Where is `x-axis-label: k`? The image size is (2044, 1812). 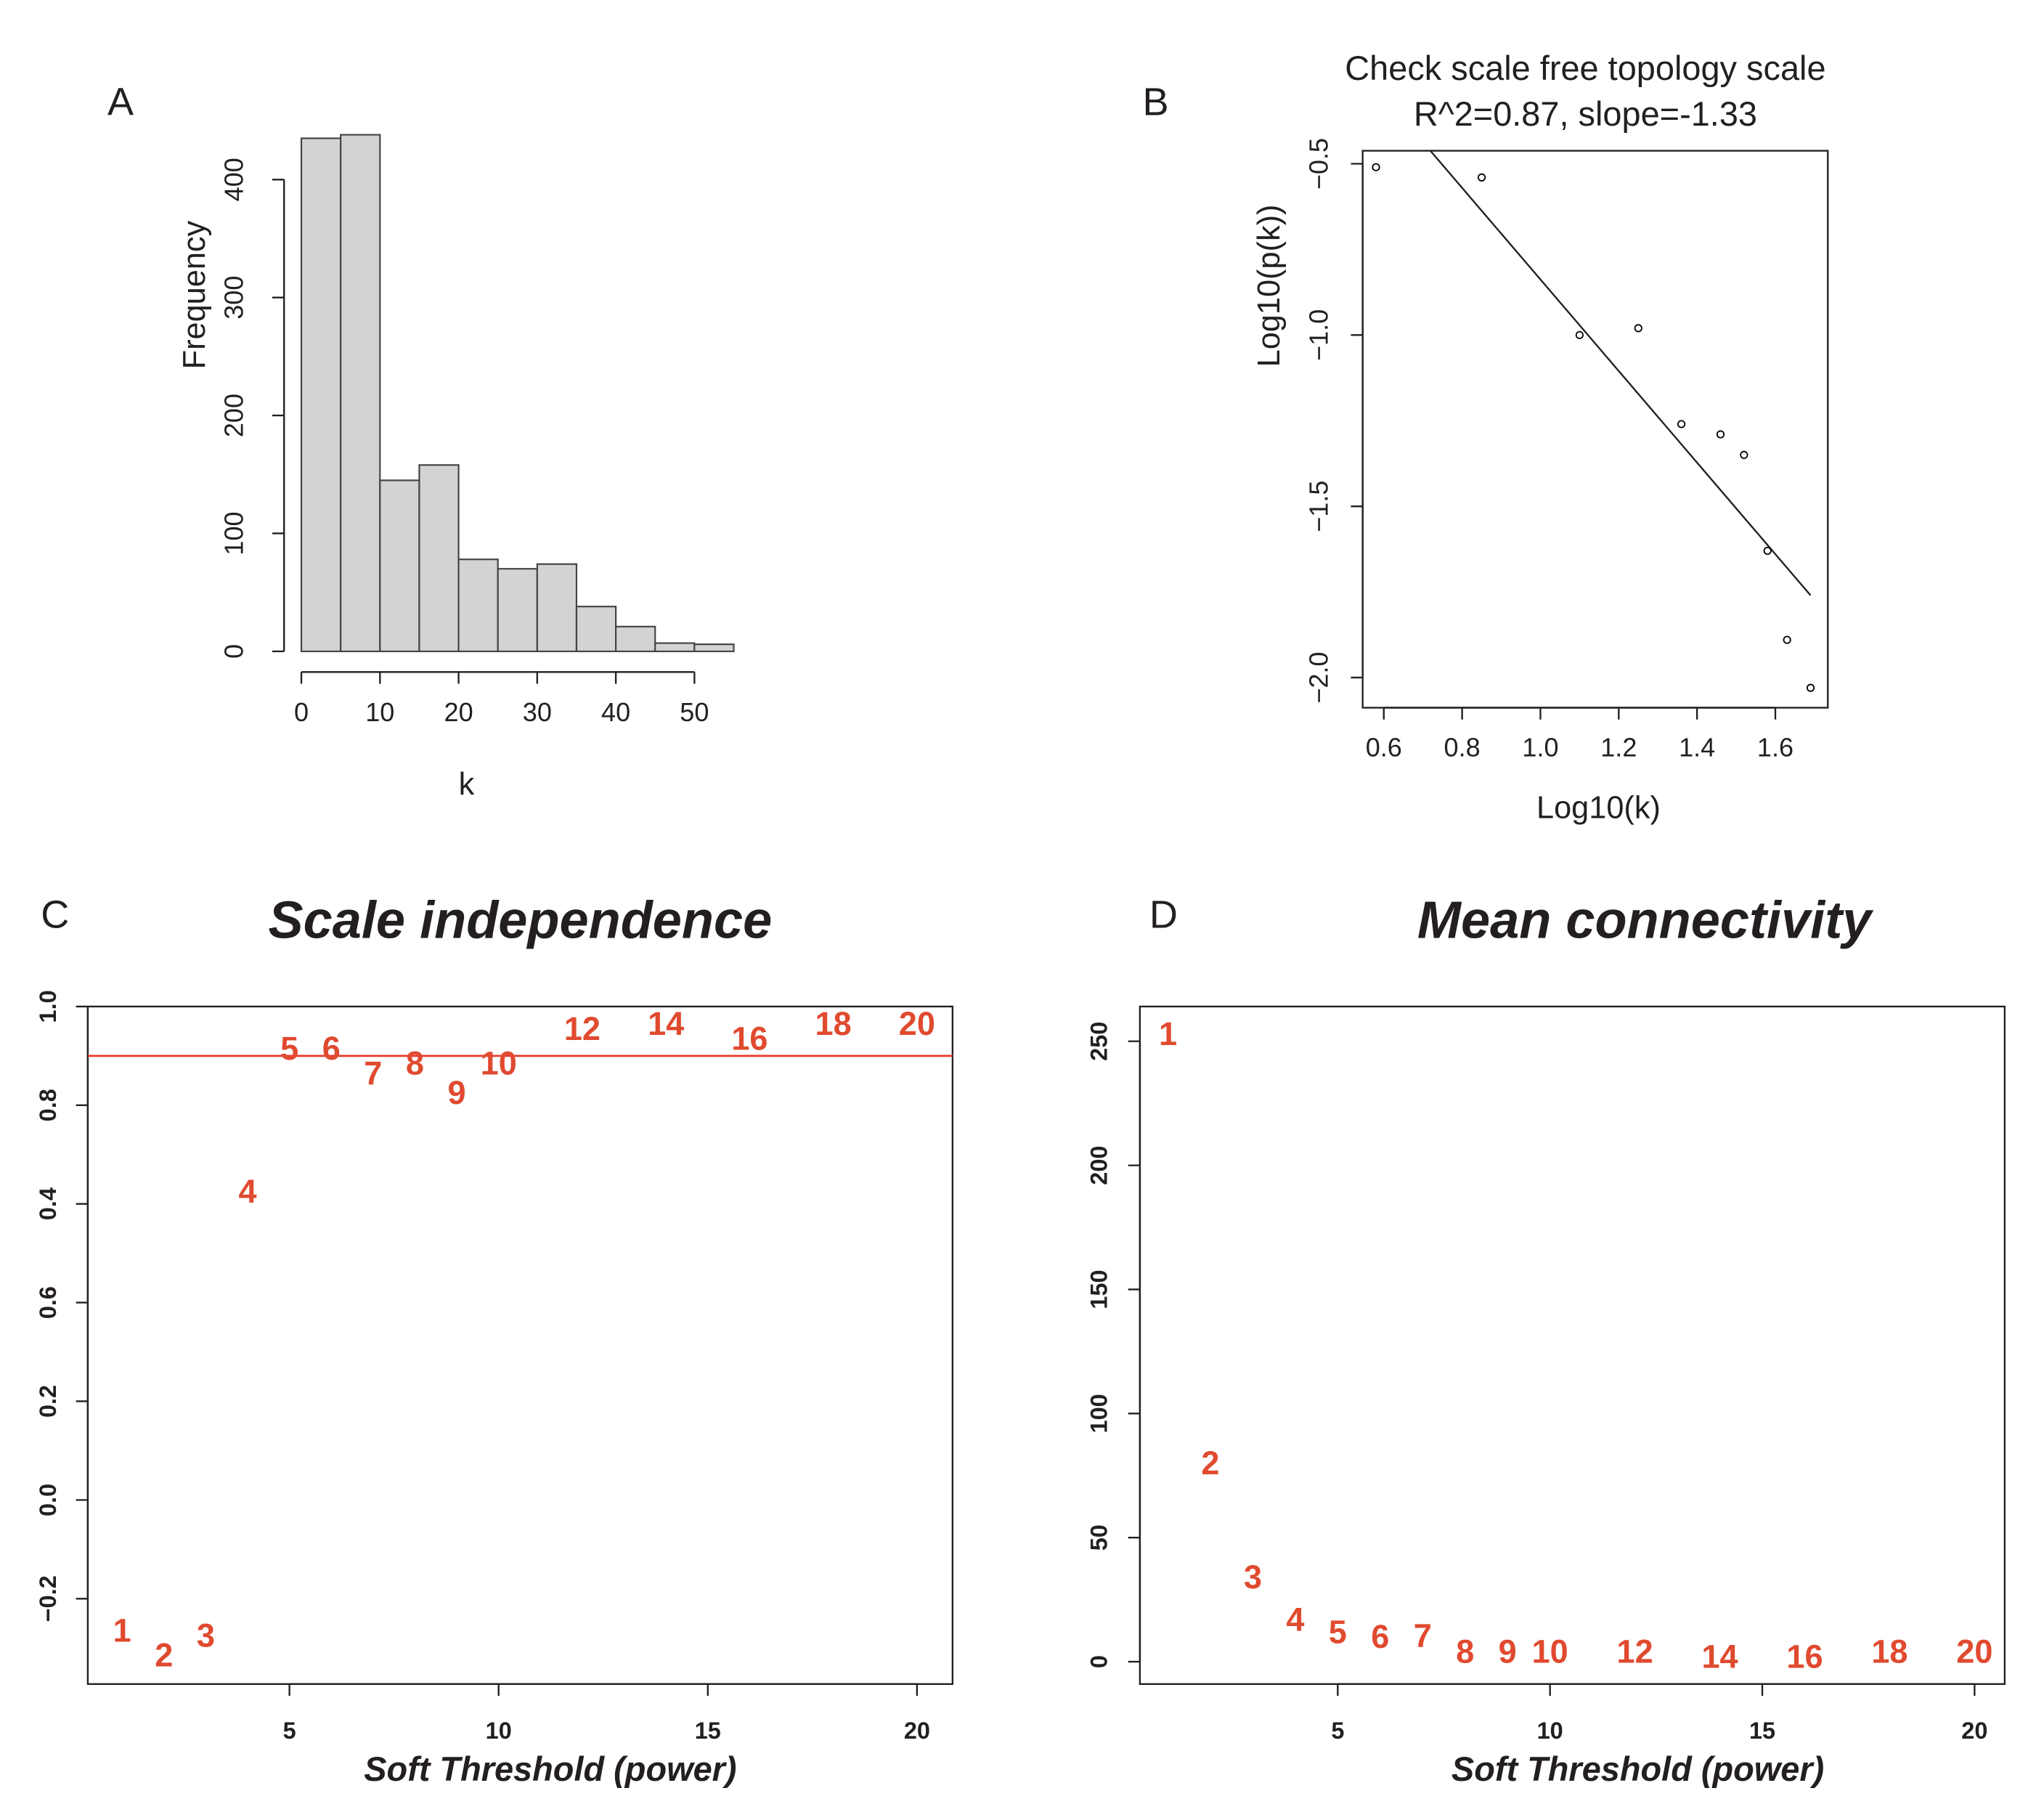
x-axis-label: k is located at coordinates (467, 784).